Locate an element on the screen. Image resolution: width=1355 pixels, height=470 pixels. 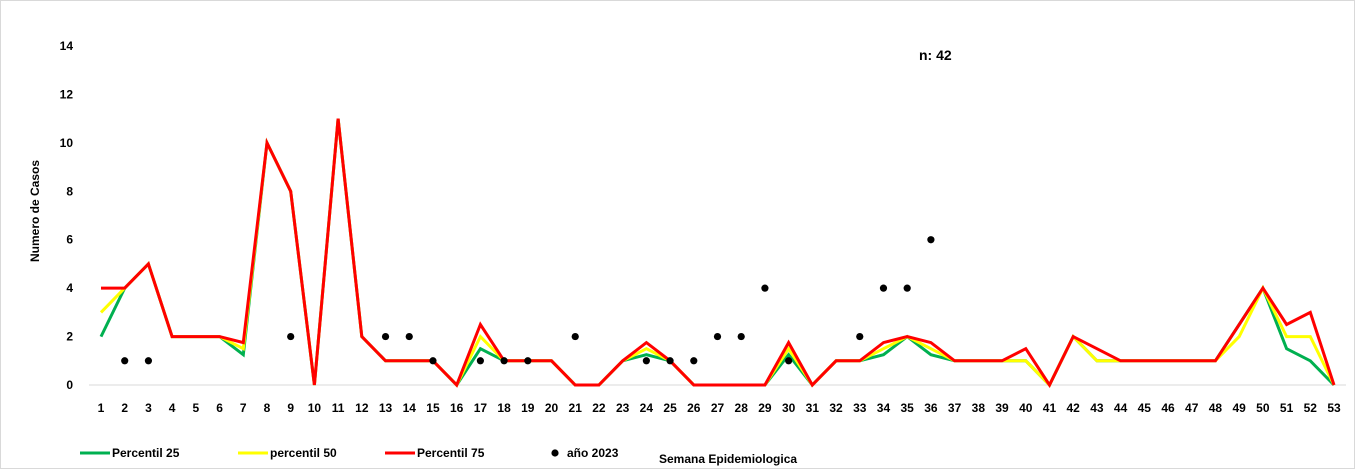
y-tick-label: 0 is located at coordinates (69, 385).